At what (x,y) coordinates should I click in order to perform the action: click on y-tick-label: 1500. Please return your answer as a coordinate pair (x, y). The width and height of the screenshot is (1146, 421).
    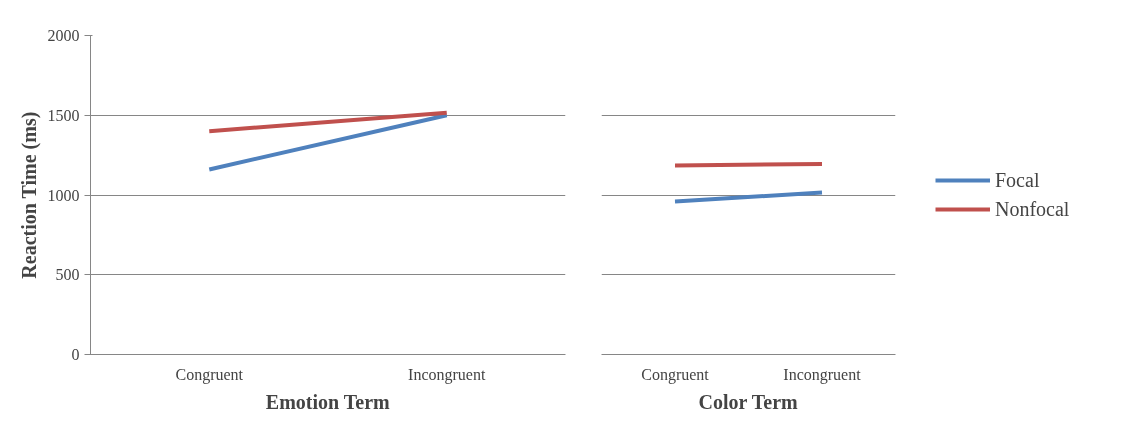
    Looking at the image, I should click on (63, 115).